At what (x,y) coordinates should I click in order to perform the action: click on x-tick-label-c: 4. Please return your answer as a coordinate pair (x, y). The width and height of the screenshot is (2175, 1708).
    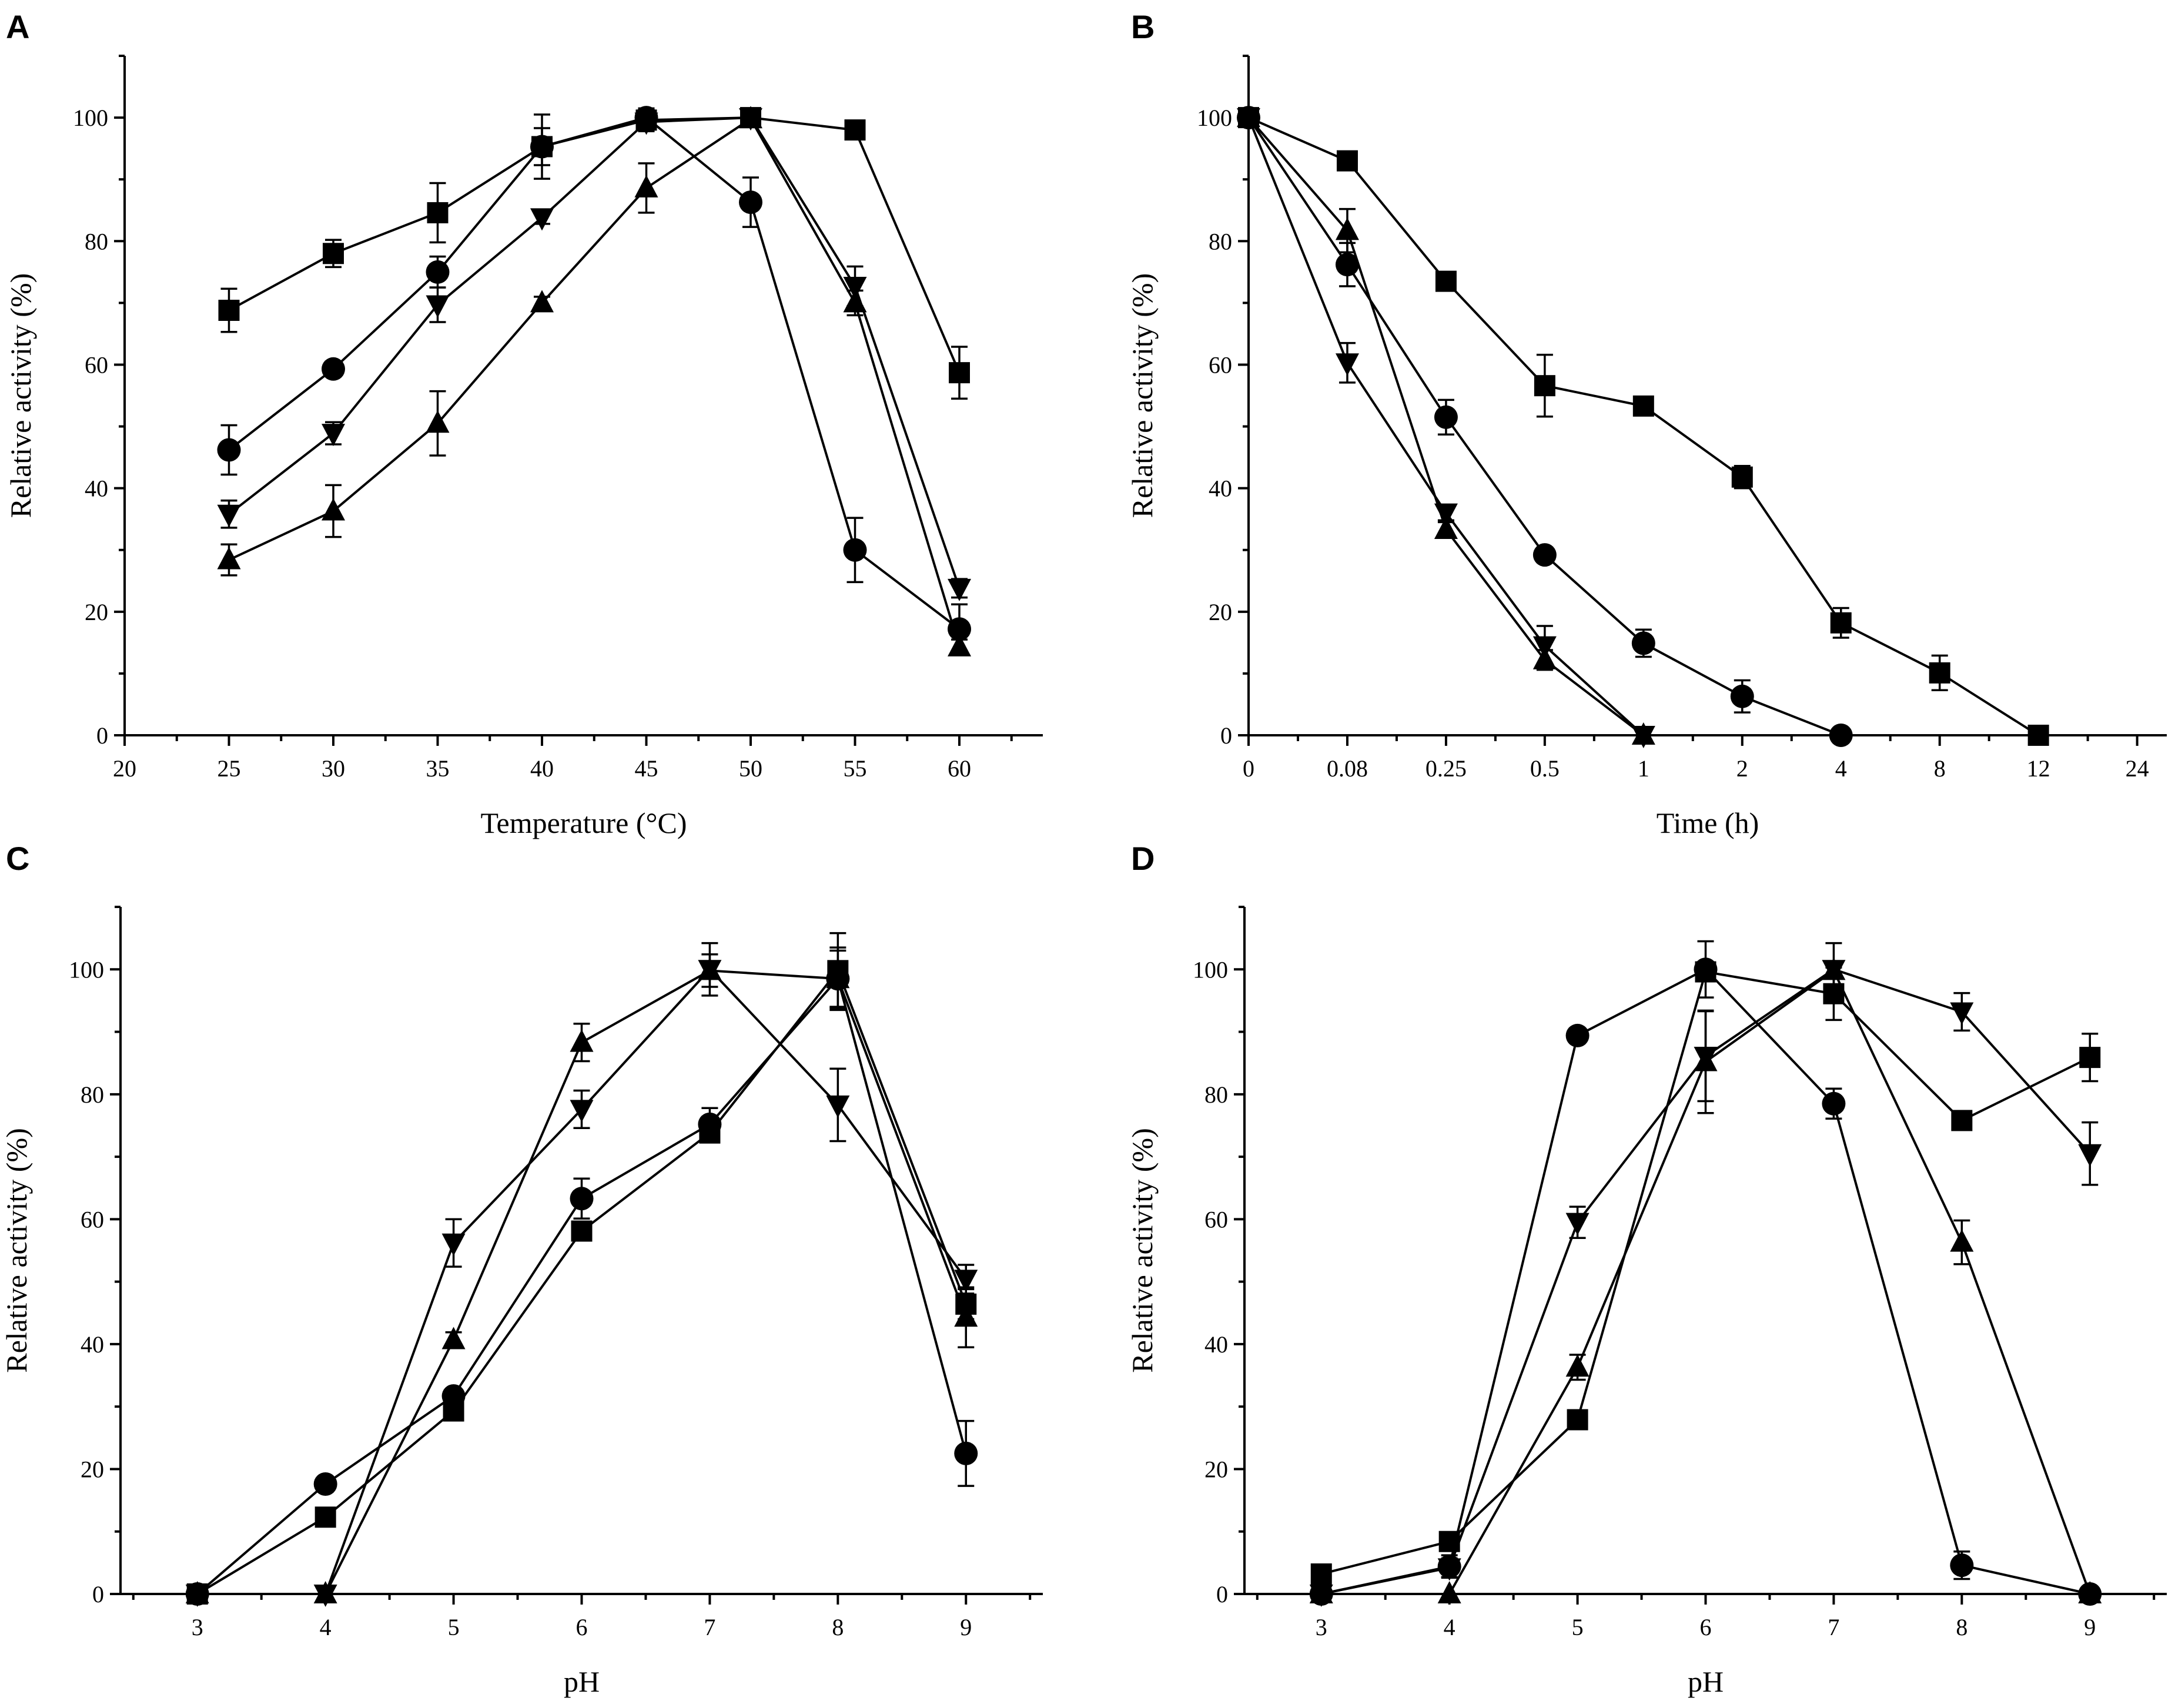
    Looking at the image, I should click on (326, 1627).